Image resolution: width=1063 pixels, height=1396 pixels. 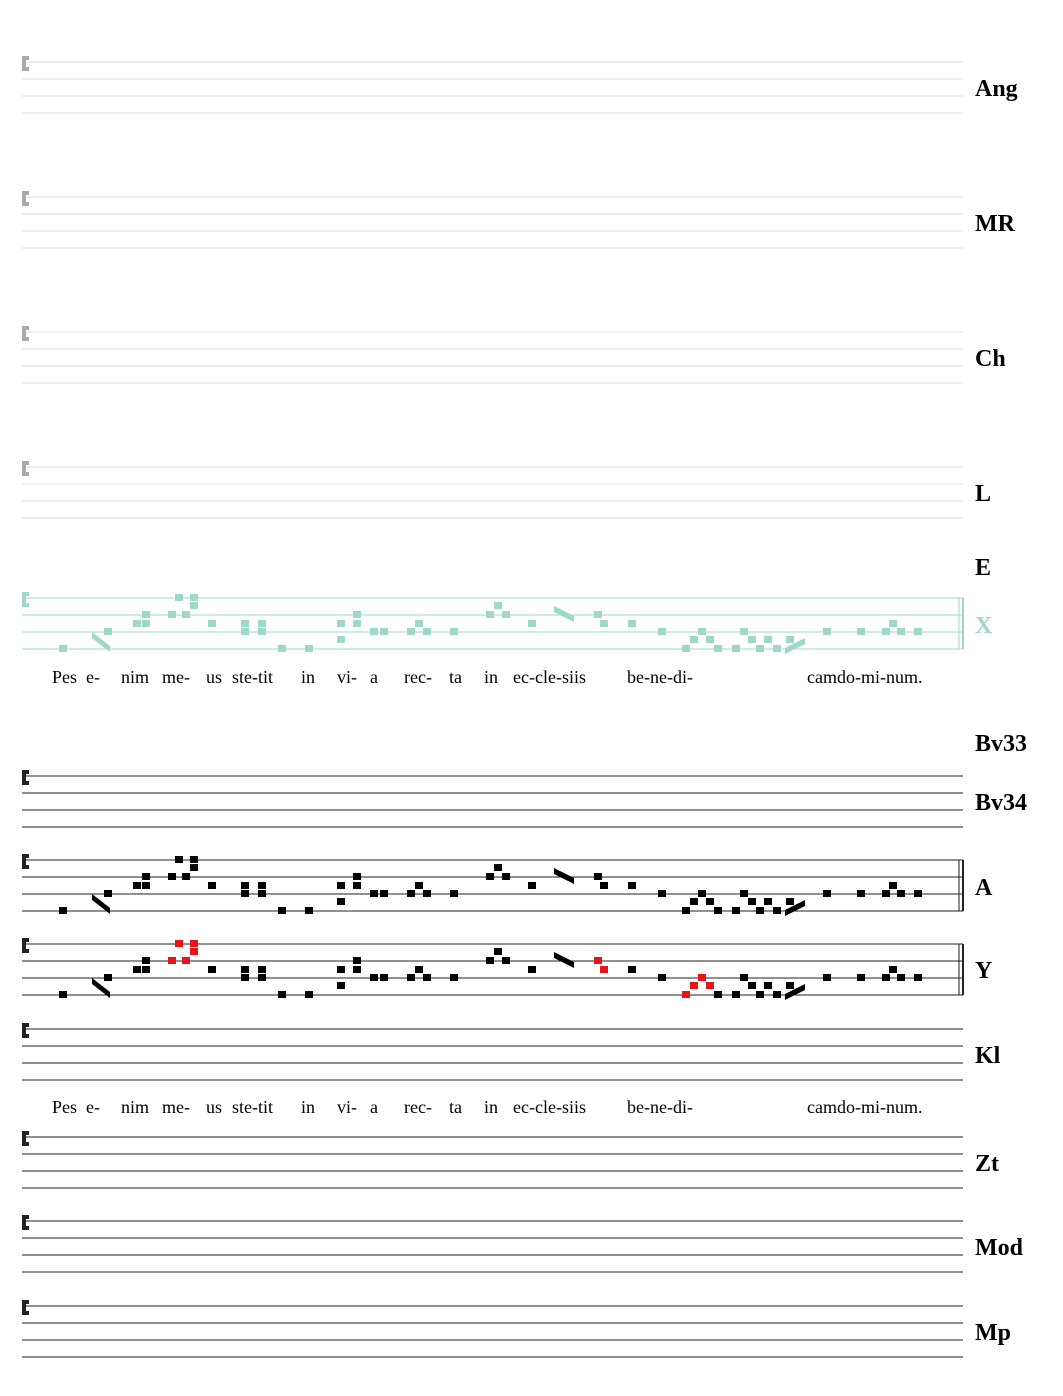 I want to click on staff-label: Ang, so click(x=996, y=89).